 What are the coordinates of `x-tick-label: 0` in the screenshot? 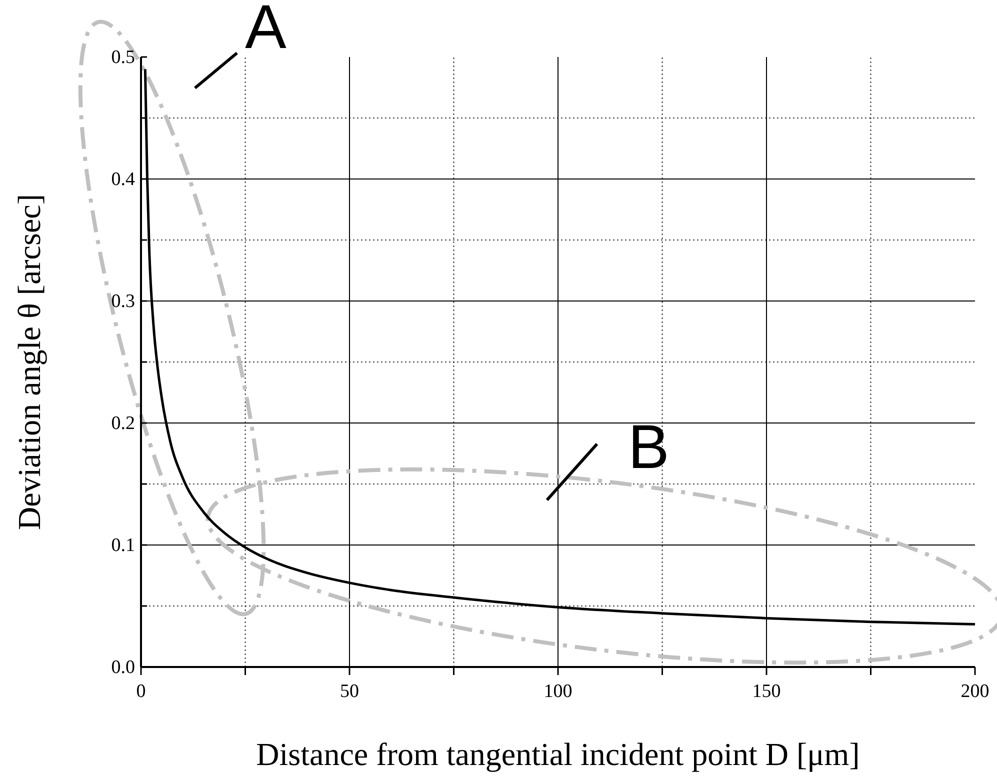 It's located at (141, 691).